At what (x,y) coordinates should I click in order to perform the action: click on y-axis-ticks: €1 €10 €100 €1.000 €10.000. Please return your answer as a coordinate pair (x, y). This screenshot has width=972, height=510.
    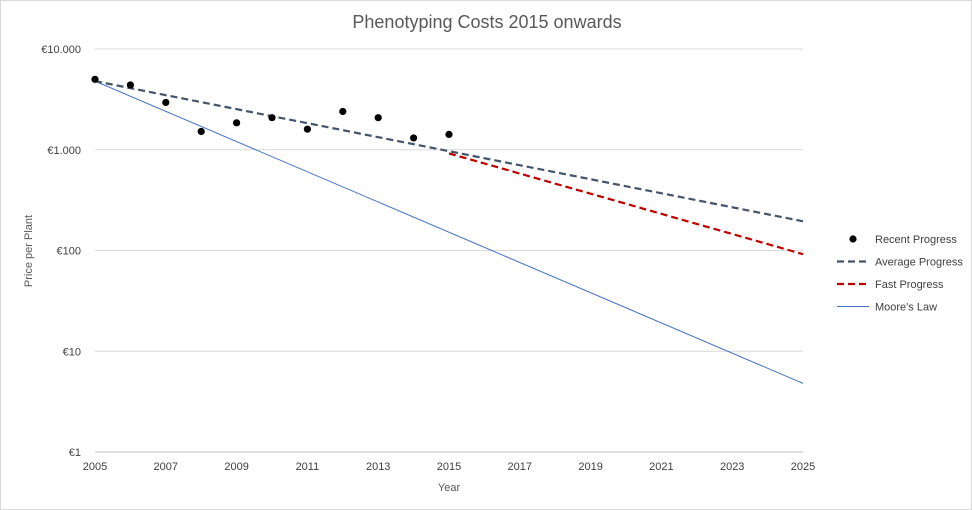
    Looking at the image, I should click on (61, 251).